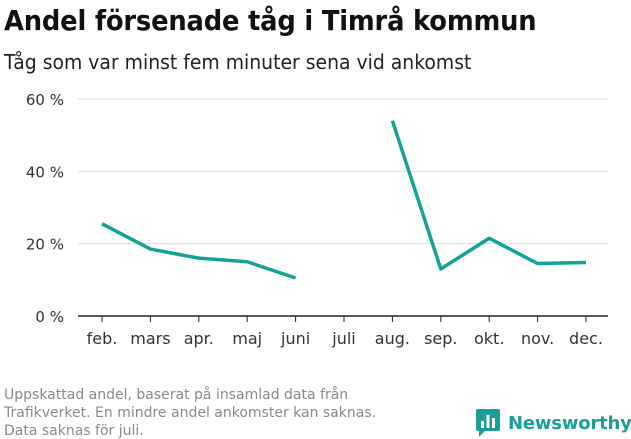 The width and height of the screenshot is (631, 439). I want to click on x-tick-label: apr., so click(199, 338).